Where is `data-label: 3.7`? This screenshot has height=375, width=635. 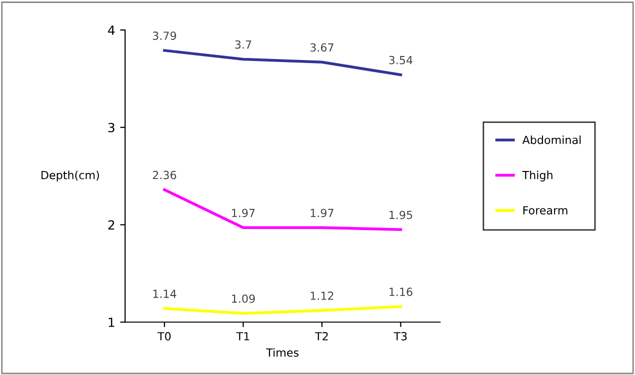
data-label: 3.7 is located at coordinates (243, 44).